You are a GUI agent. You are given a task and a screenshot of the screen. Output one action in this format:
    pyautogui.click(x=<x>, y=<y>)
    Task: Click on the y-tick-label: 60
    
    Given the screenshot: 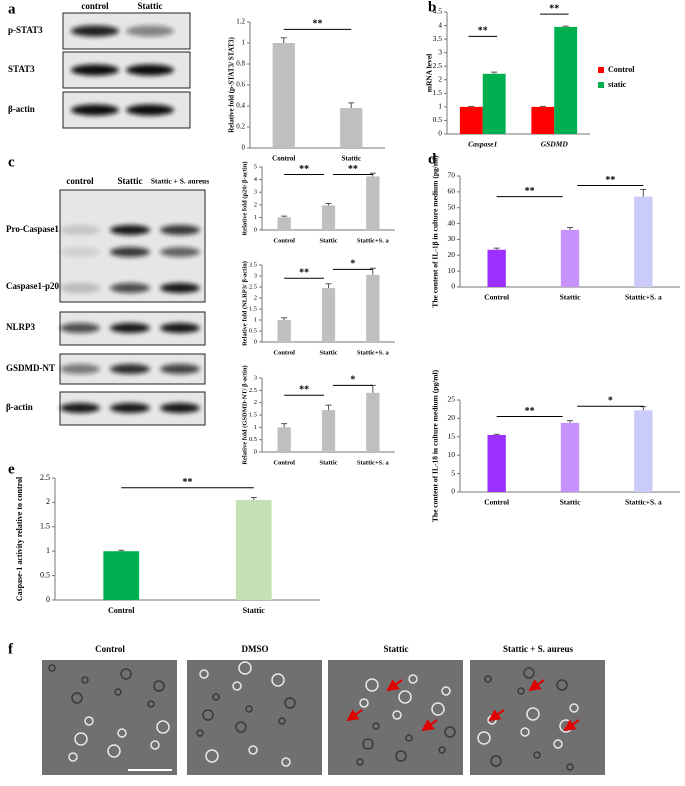 What is the action you would take?
    pyautogui.click(x=452, y=191)
    